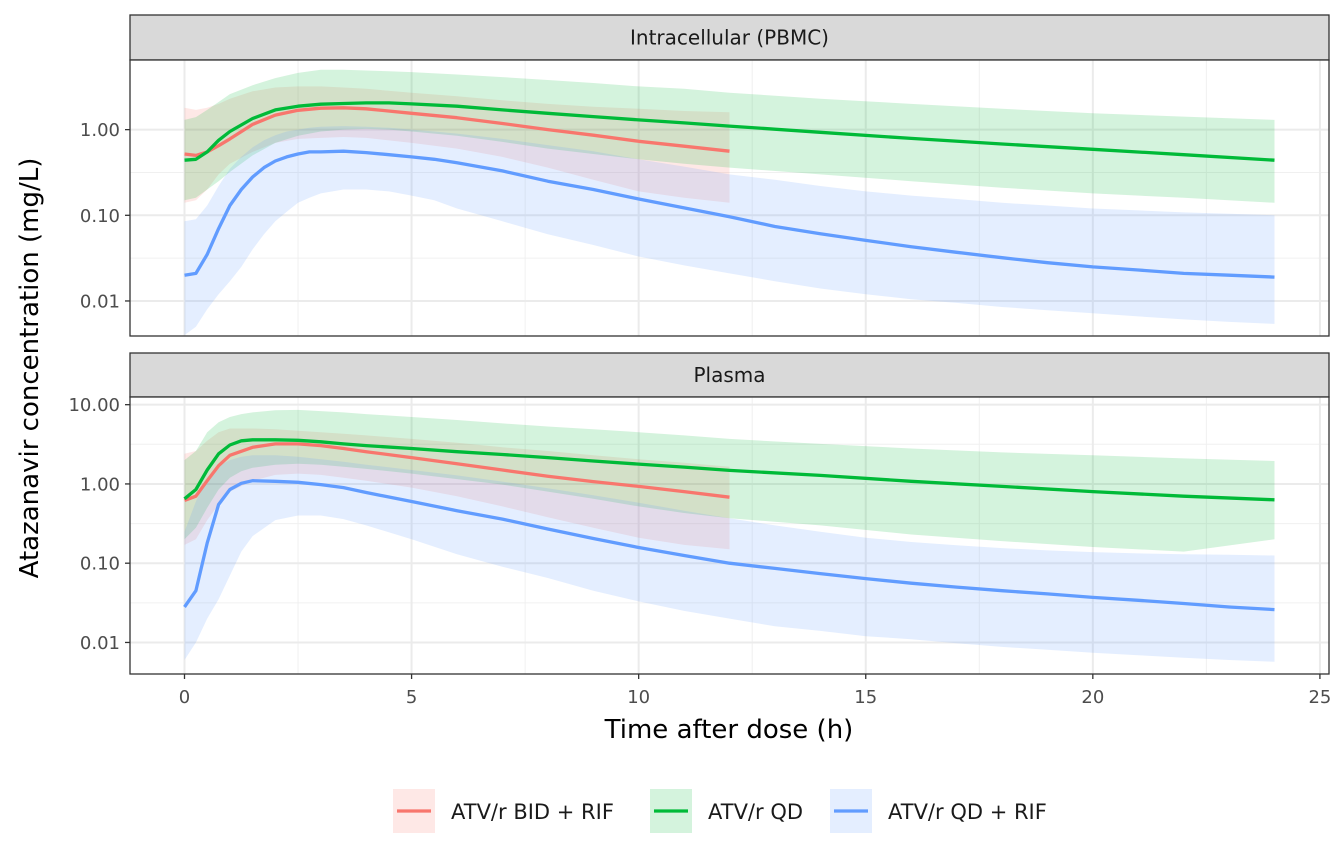 The image size is (1344, 864). Describe the element at coordinates (638, 697) in the screenshot. I see `x-tick-label: 10` at that location.